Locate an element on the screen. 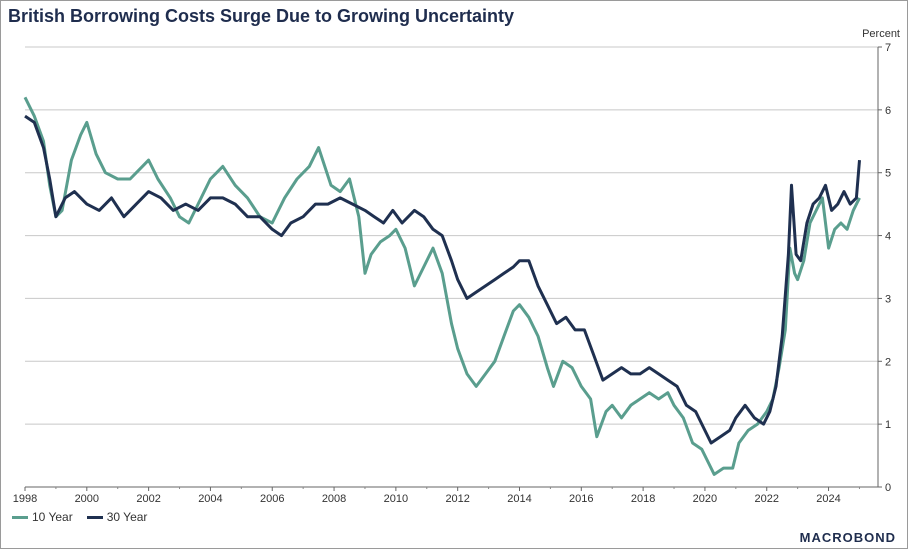 The image size is (910, 551). legend: 10 Year 30 Year is located at coordinates (79, 517).